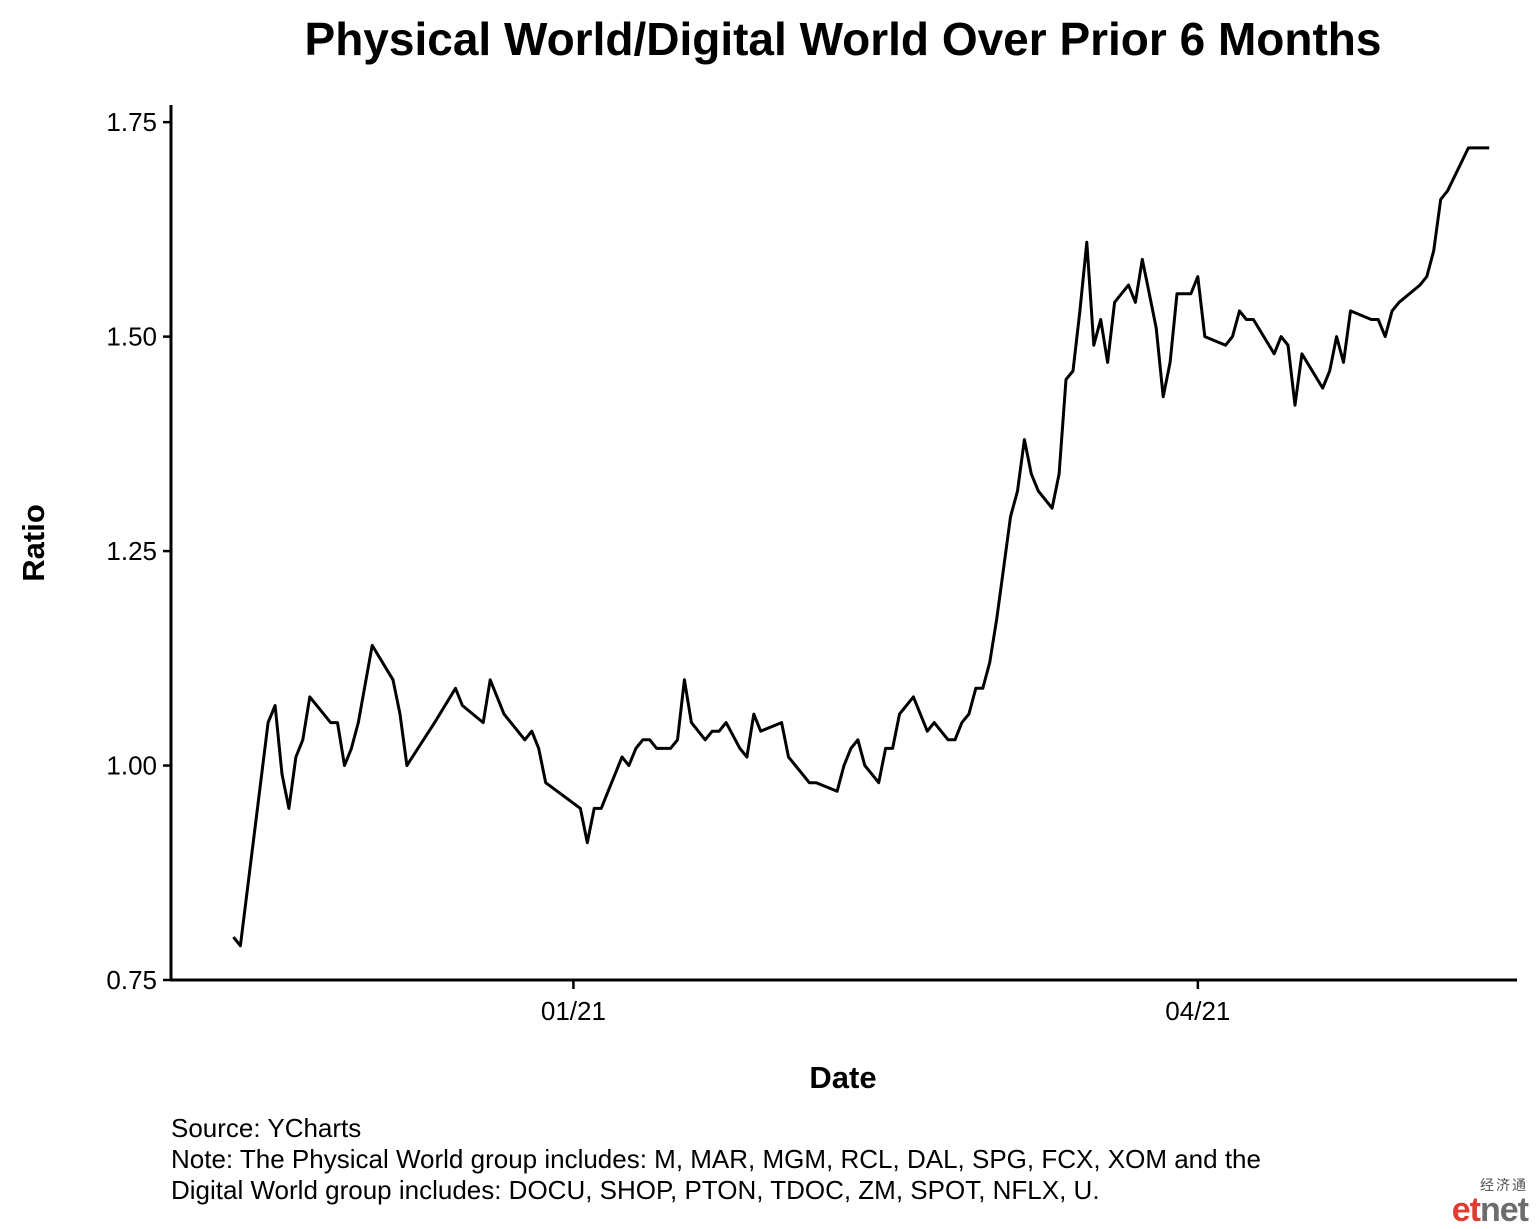 Image resolution: width=1536 pixels, height=1229 pixels. Describe the element at coordinates (131, 980) in the screenshot. I see `y-tick-label: 0.75` at that location.